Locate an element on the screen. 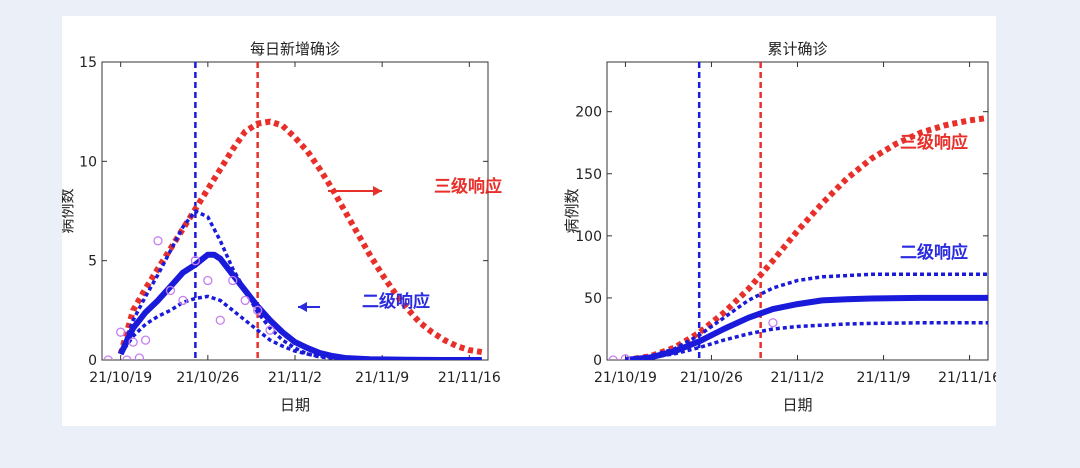 This screenshot has height=468, width=1080. y-tick-label: 10 is located at coordinates (88, 162).